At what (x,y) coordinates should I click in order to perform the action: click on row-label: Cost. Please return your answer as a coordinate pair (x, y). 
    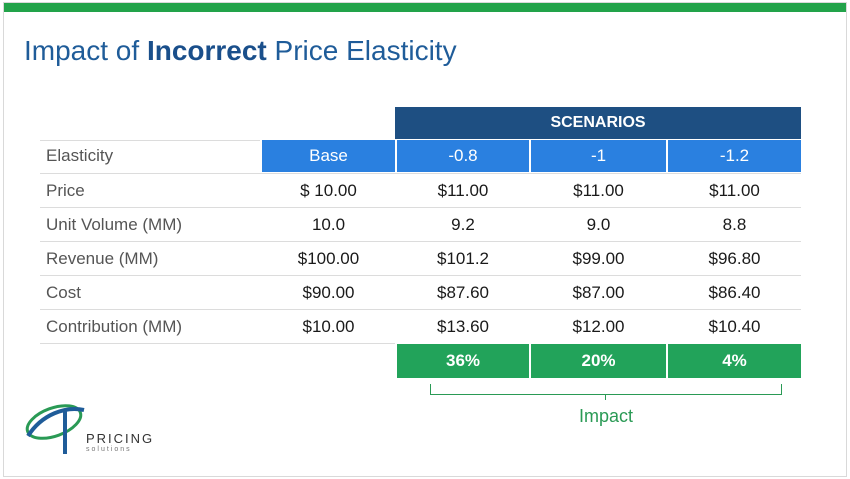
    Looking at the image, I should click on (63, 292).